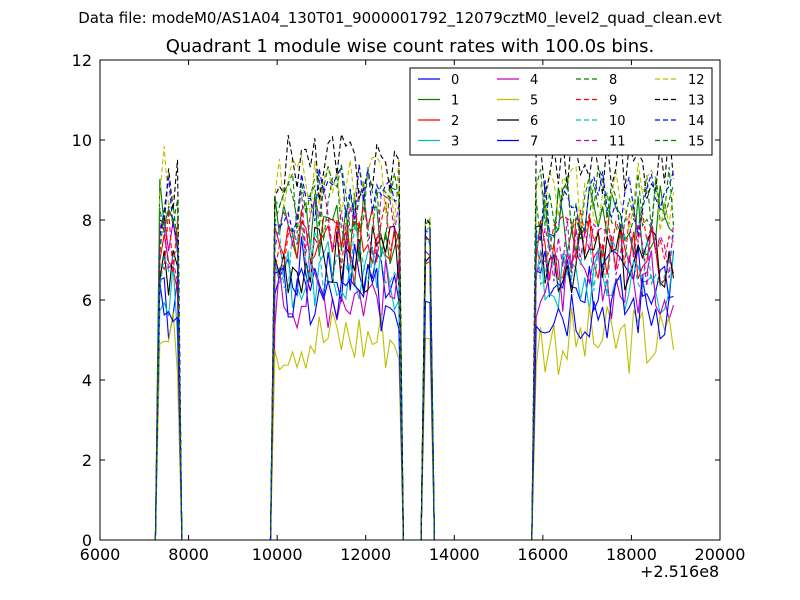 This screenshot has width=800, height=600. Describe the element at coordinates (87, 380) in the screenshot. I see `y-tick-label: 4` at that location.